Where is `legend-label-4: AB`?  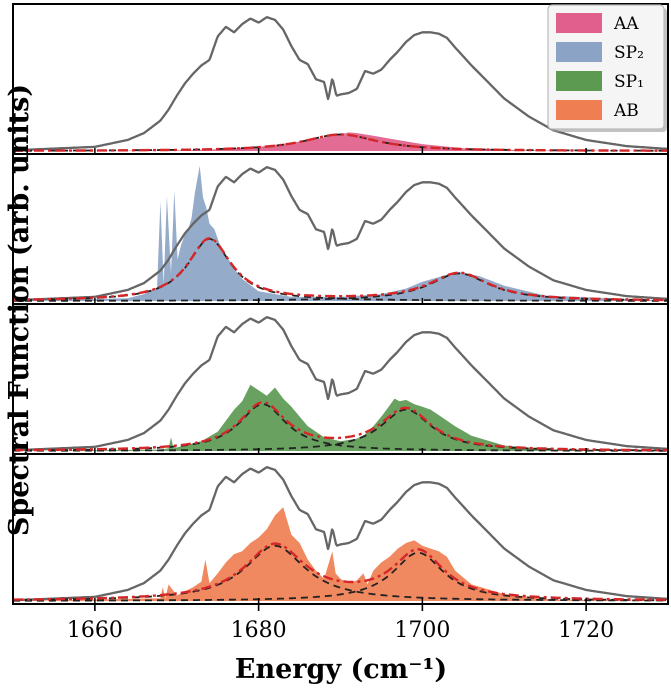 legend-label-4: AB is located at coordinates (626, 111).